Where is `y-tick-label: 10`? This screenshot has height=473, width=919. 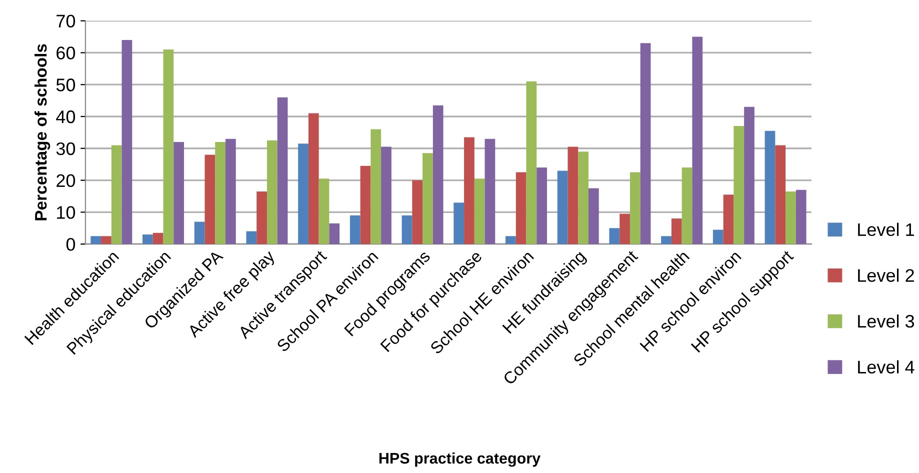 y-tick-label: 10 is located at coordinates (66, 212).